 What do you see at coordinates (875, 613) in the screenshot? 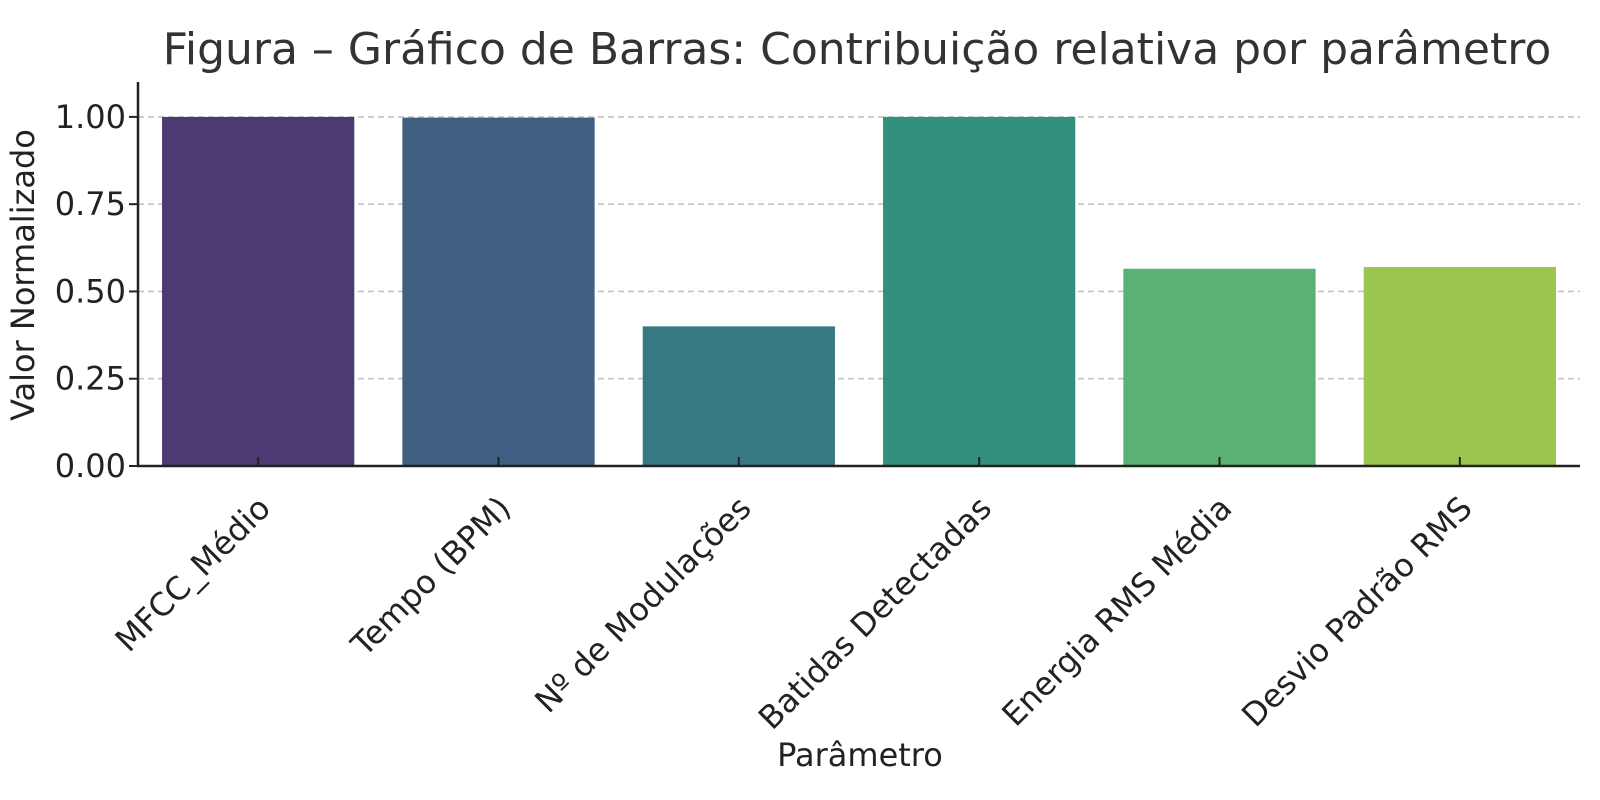
I see `x-tick-label: Batidas Detectadas` at bounding box center [875, 613].